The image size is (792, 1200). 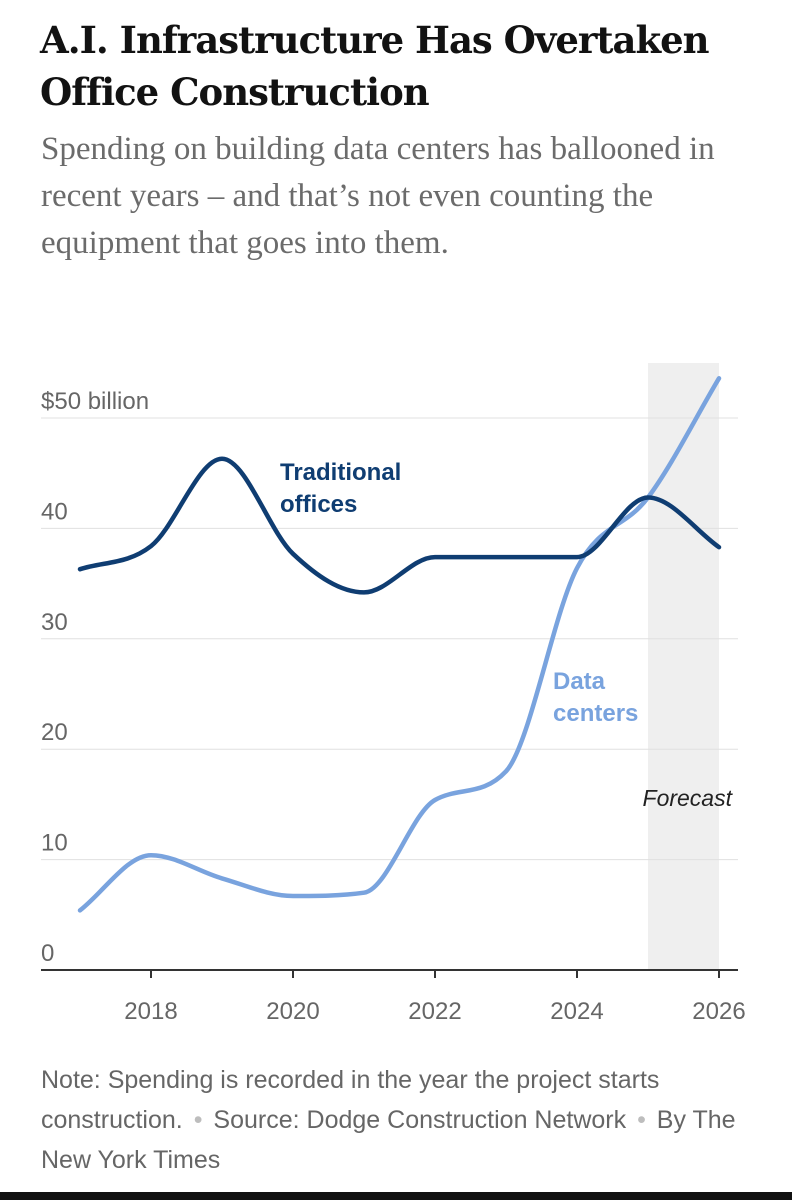 I want to click on y-tick-label: 20, so click(x=54, y=732).